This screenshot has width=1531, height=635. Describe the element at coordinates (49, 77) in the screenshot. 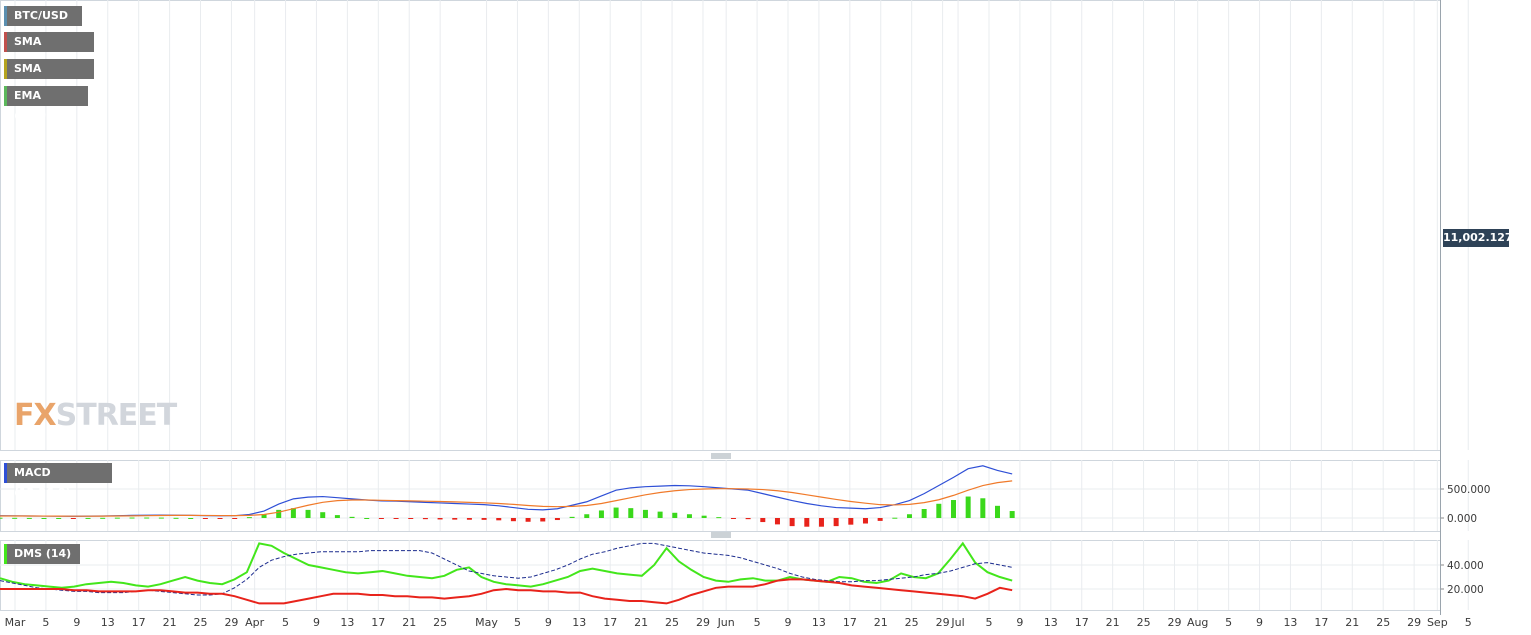

I see `legend-sma-100: SMA (100,0)` at that location.